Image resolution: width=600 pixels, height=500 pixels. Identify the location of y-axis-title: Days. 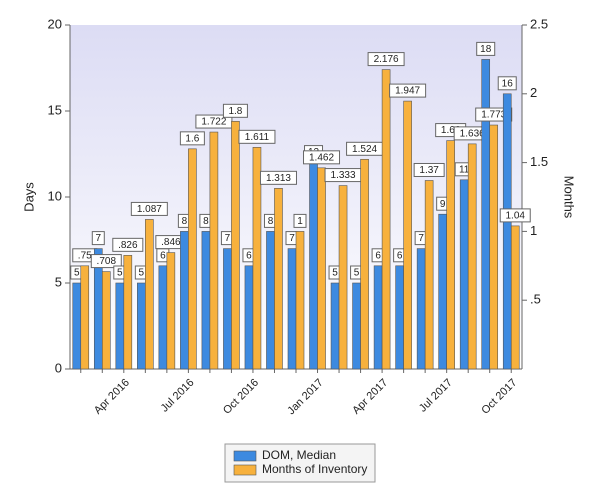
(28, 197).